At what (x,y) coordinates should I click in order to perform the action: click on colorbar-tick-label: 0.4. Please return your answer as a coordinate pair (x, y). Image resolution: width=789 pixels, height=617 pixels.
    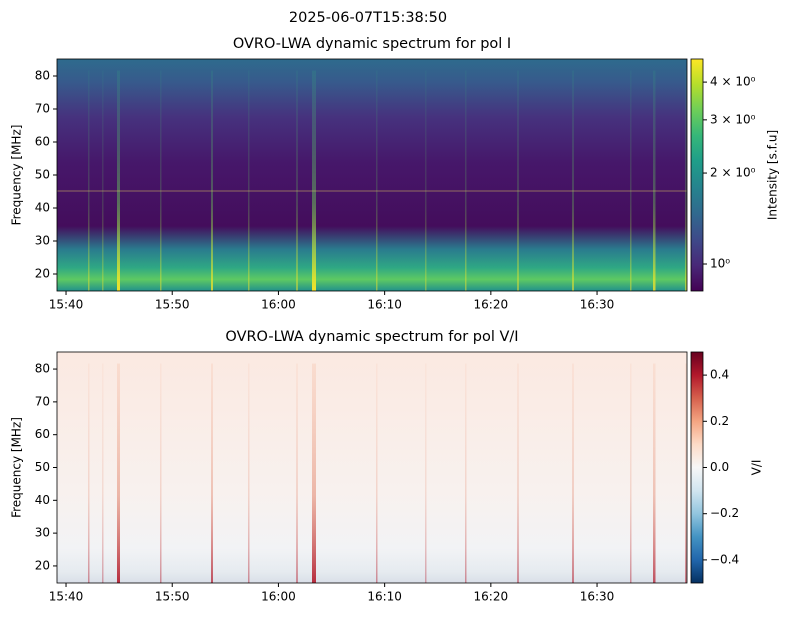
    Looking at the image, I should click on (719, 375).